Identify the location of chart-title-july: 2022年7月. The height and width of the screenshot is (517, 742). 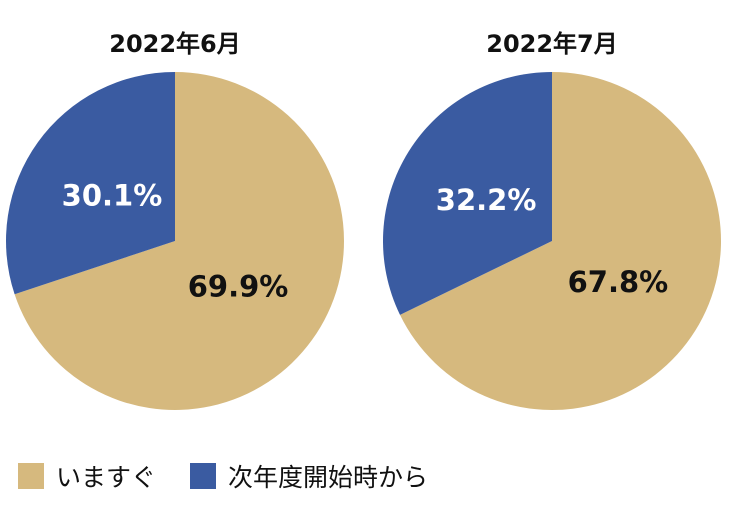
(552, 44).